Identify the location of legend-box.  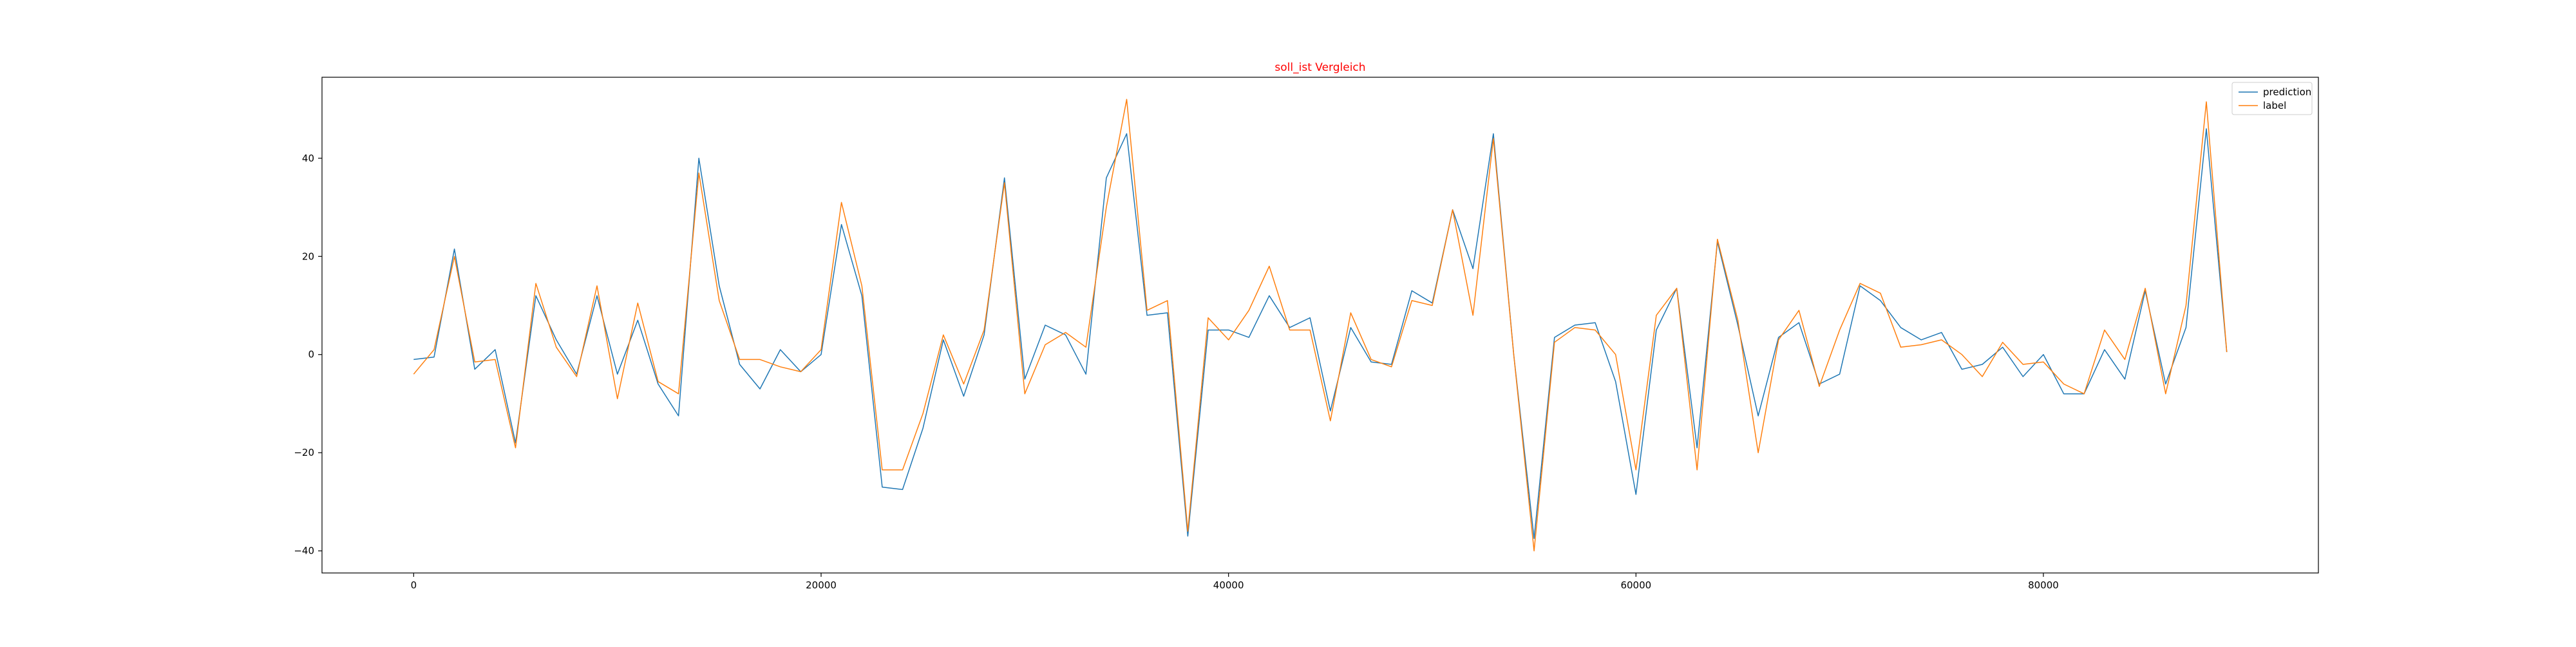
(2272, 98).